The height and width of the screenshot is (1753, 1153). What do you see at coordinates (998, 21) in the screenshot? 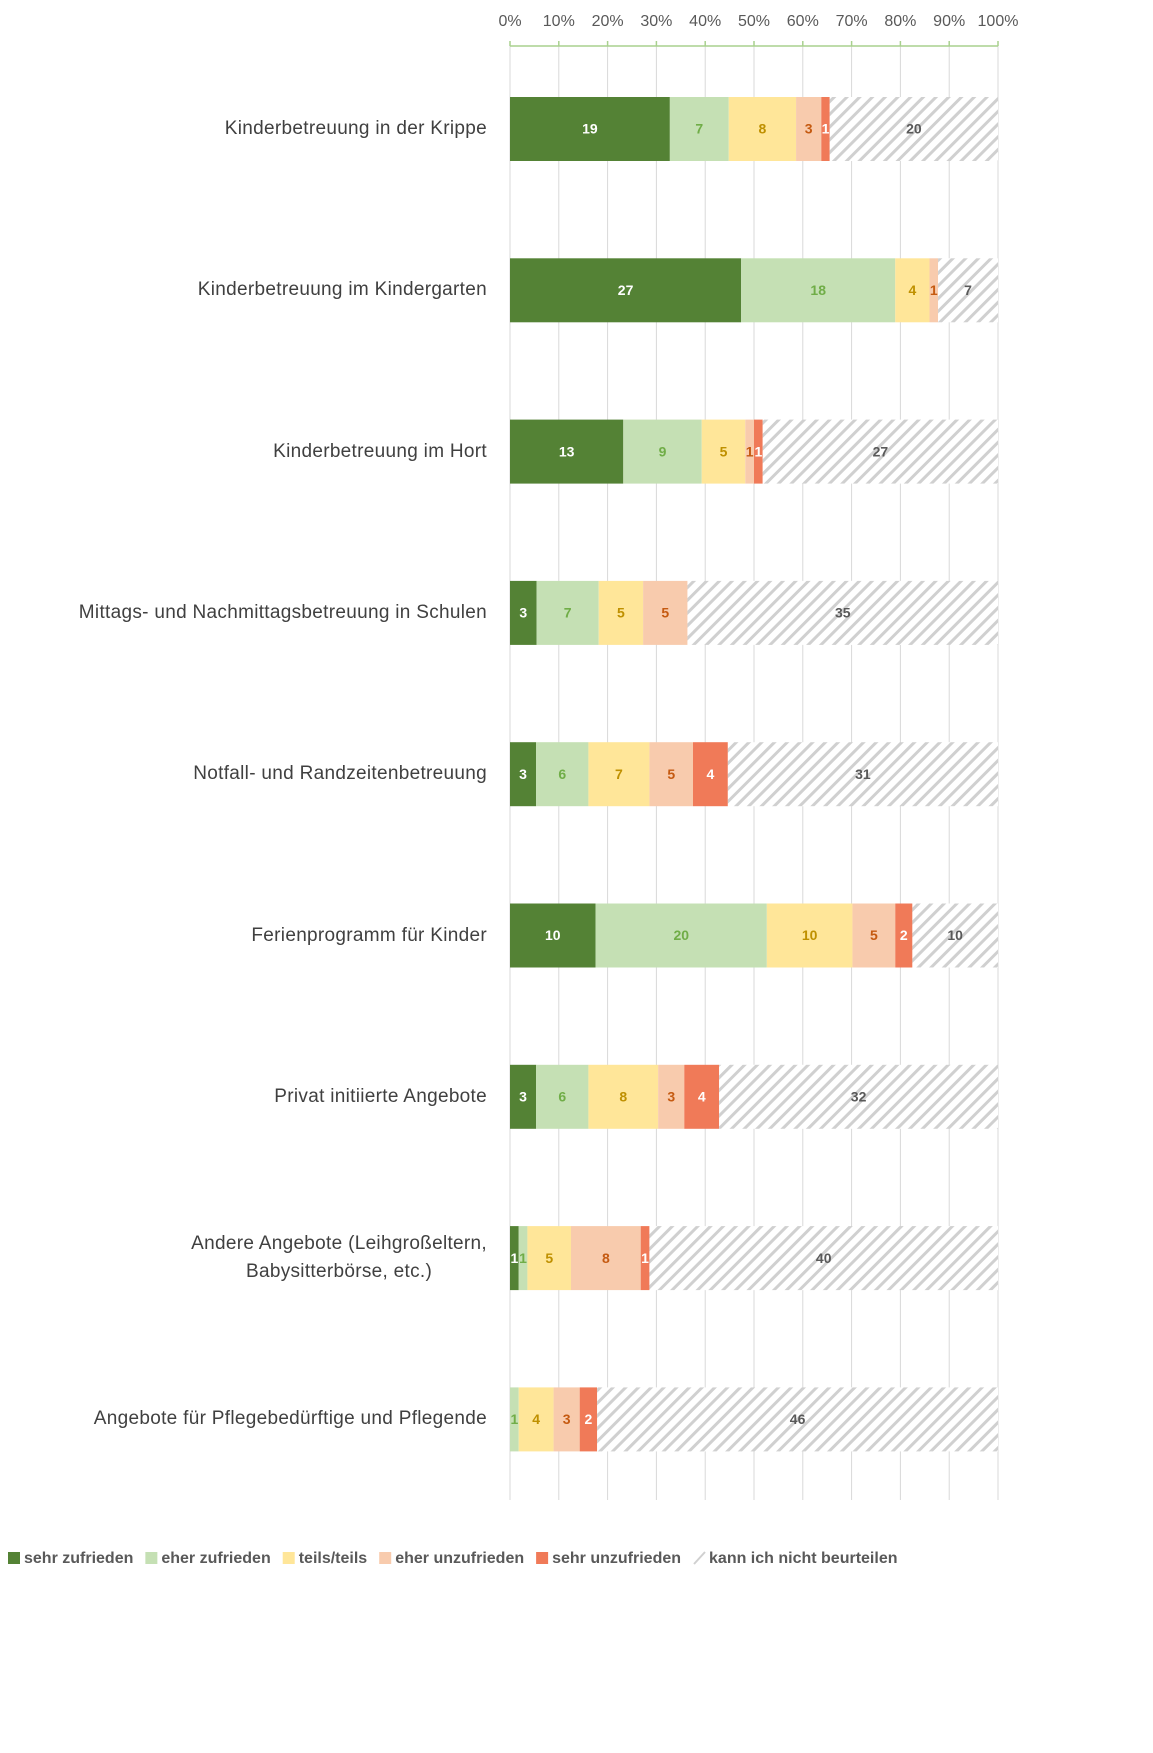
I see `x-tick-label: 100%` at bounding box center [998, 21].